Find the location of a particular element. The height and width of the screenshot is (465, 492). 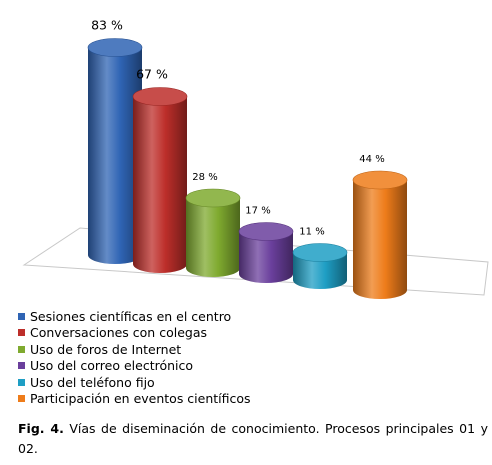

data-label: 17 % is located at coordinates (257, 211).